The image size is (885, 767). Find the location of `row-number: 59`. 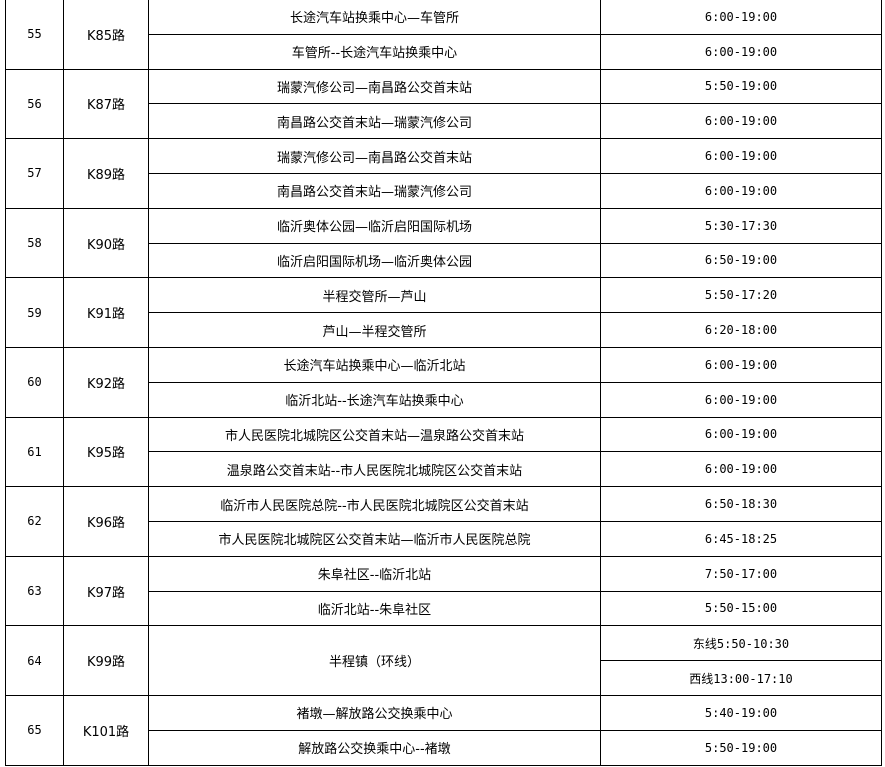

row-number: 59 is located at coordinates (34, 312).